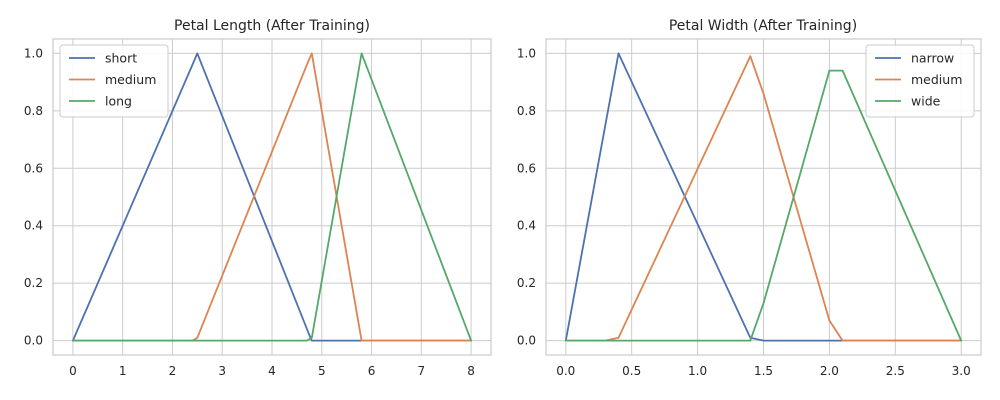 This screenshot has width=1000, height=400. Describe the element at coordinates (121, 58) in the screenshot. I see `petal-length-legend-label: short` at that location.